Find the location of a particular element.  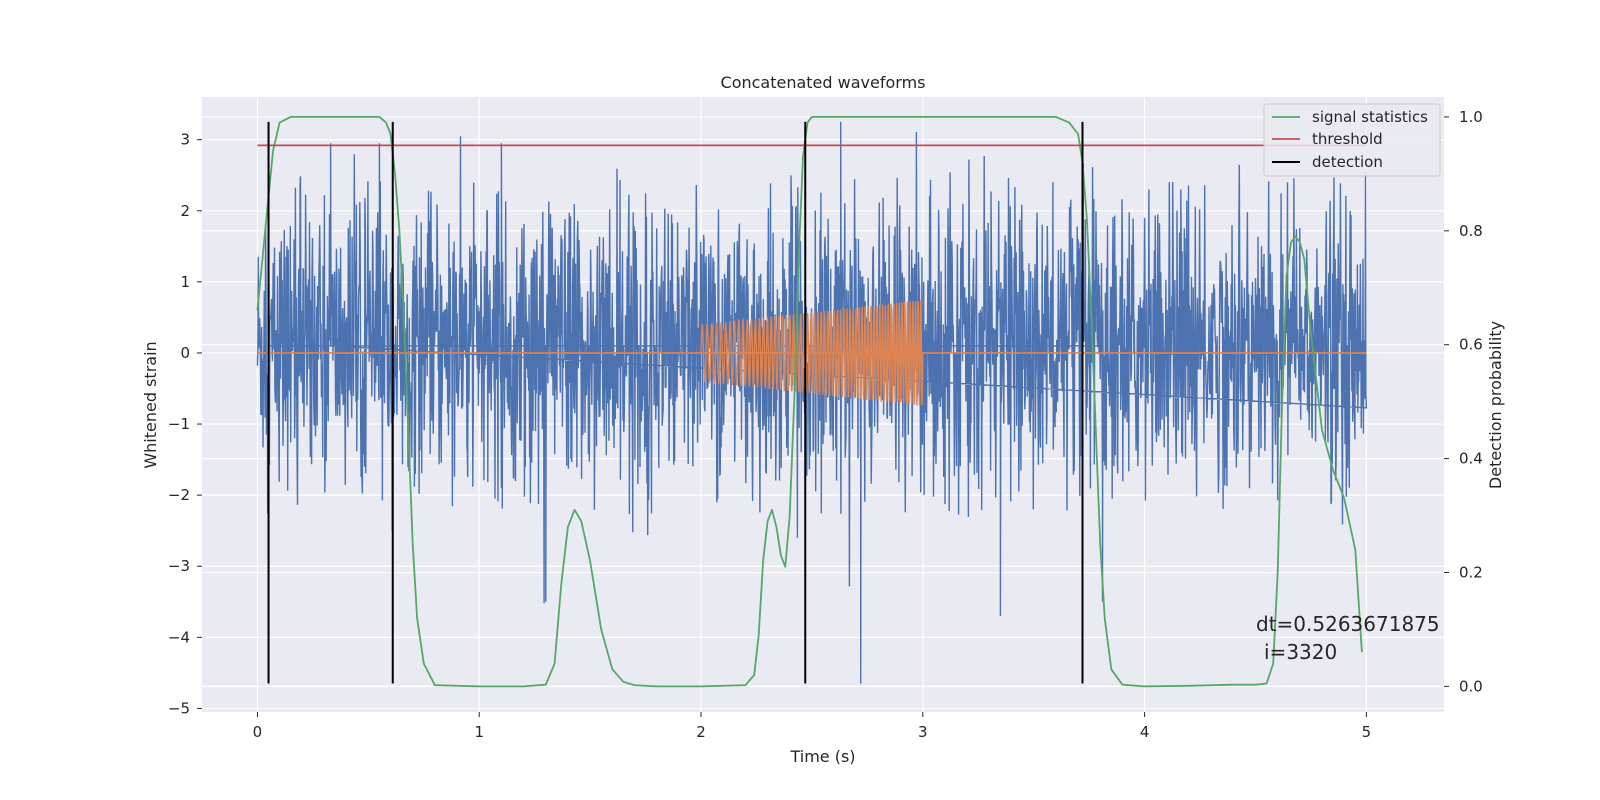

y-tick-label: 0 is located at coordinates (185, 353).